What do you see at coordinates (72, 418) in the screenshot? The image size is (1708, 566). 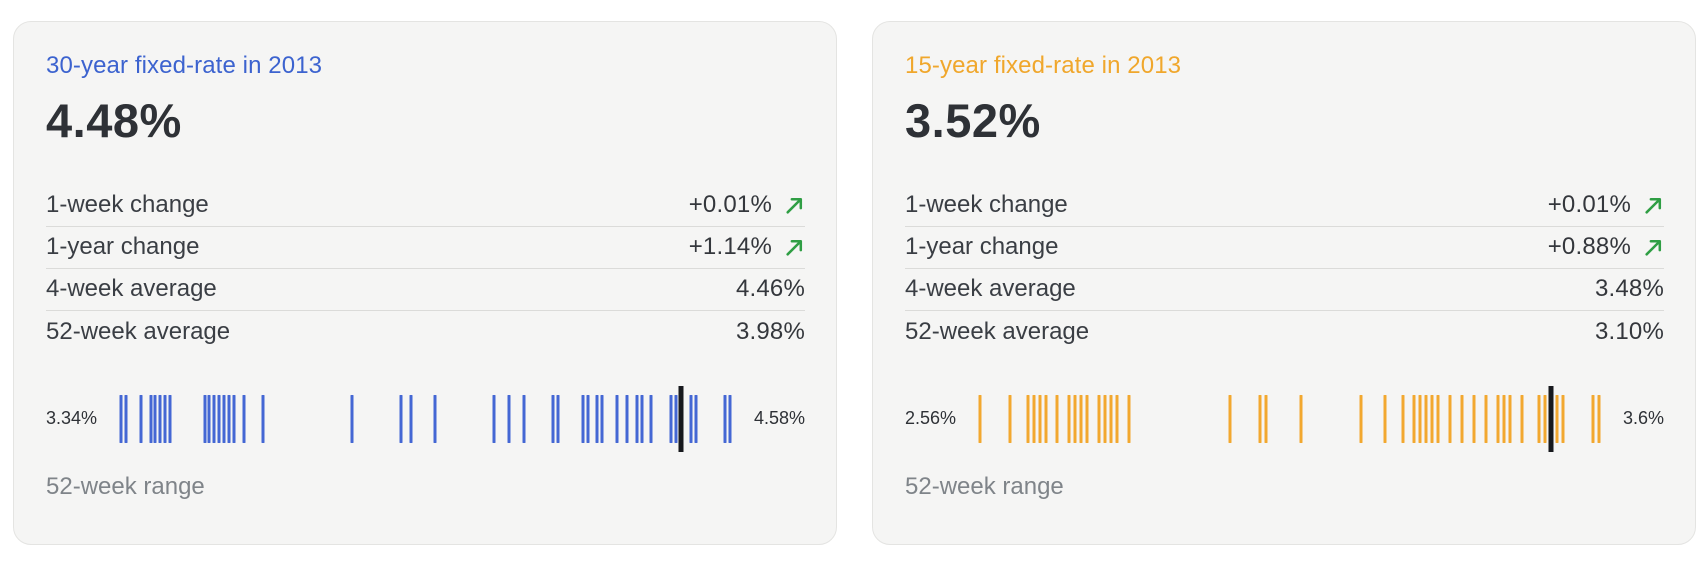 I see `range-min-label: 3.34%` at bounding box center [72, 418].